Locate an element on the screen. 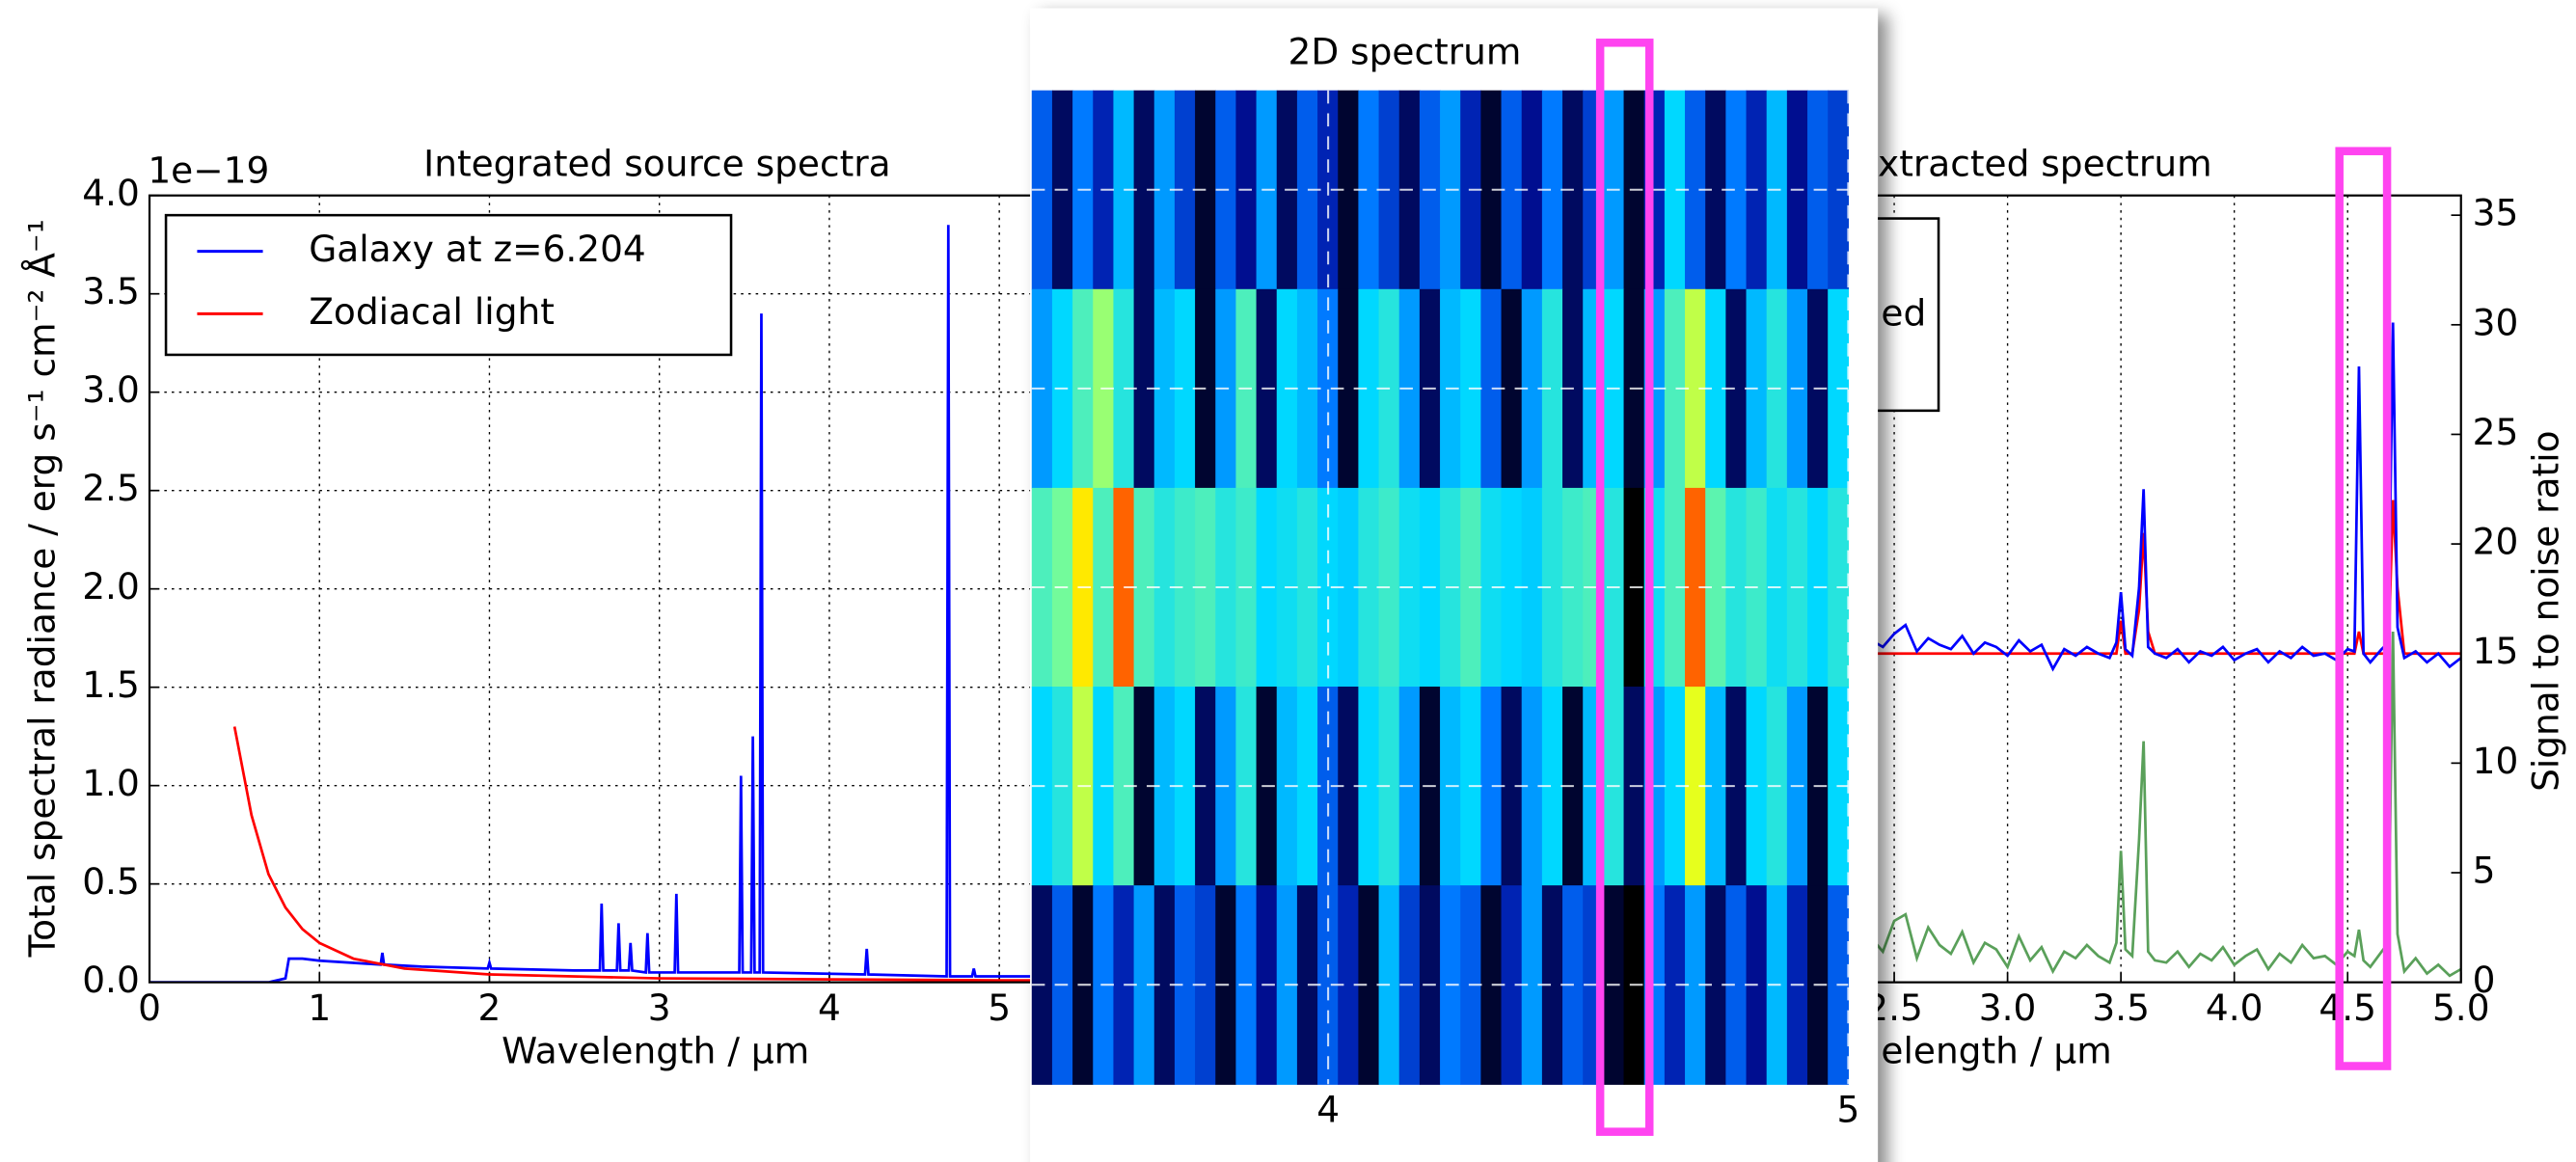  y-tick-label: 3.0 is located at coordinates (111, 389).